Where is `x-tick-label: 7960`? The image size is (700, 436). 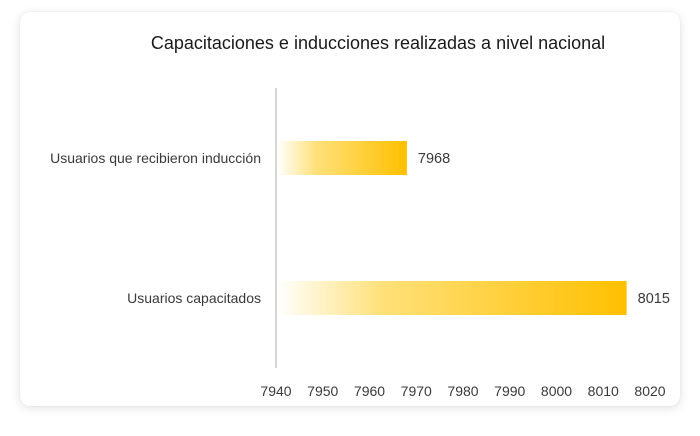 x-tick-label: 7960 is located at coordinates (369, 391).